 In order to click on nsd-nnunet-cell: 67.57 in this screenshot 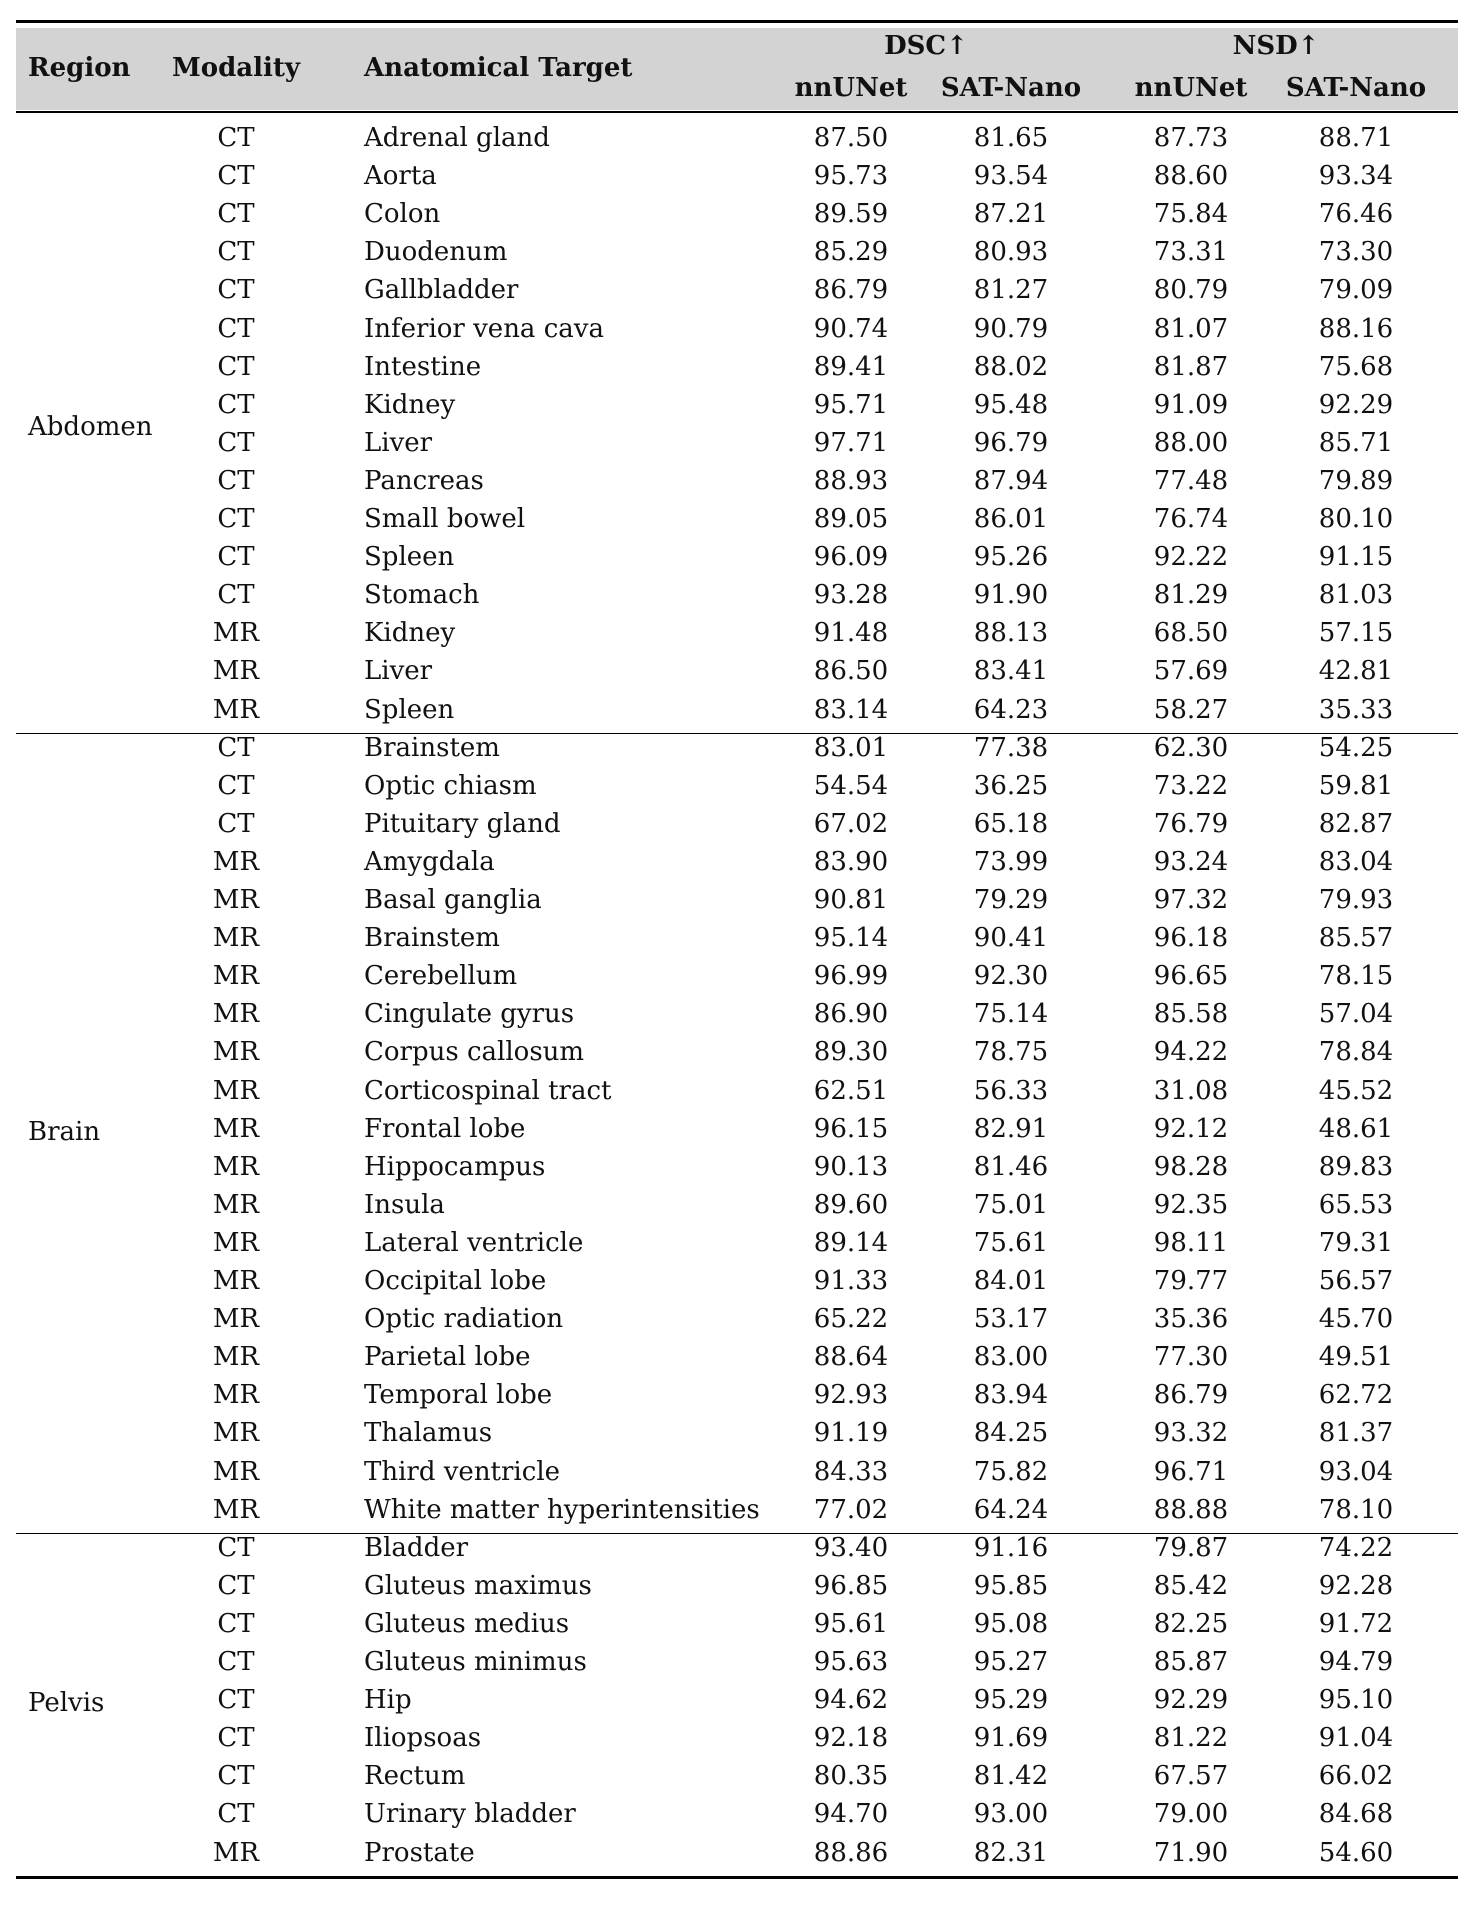, I will do `click(1191, 1776)`.